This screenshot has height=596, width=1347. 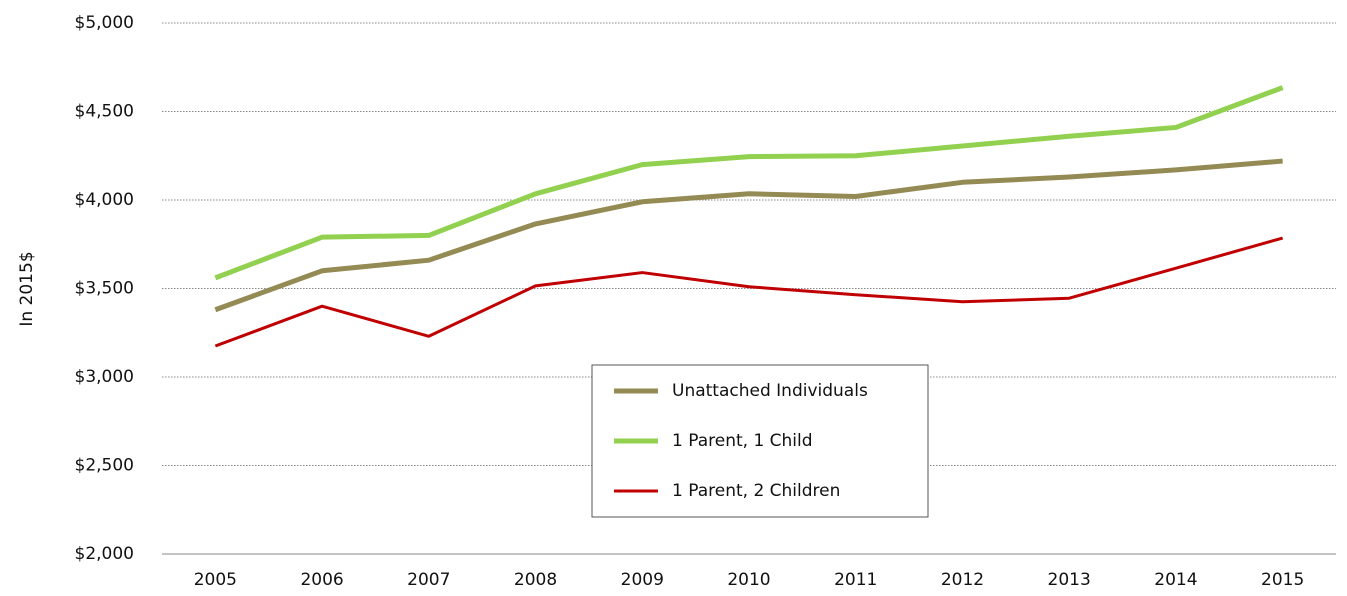 What do you see at coordinates (756, 491) in the screenshot?
I see `legend-label: 1 Parent, 2 Children` at bounding box center [756, 491].